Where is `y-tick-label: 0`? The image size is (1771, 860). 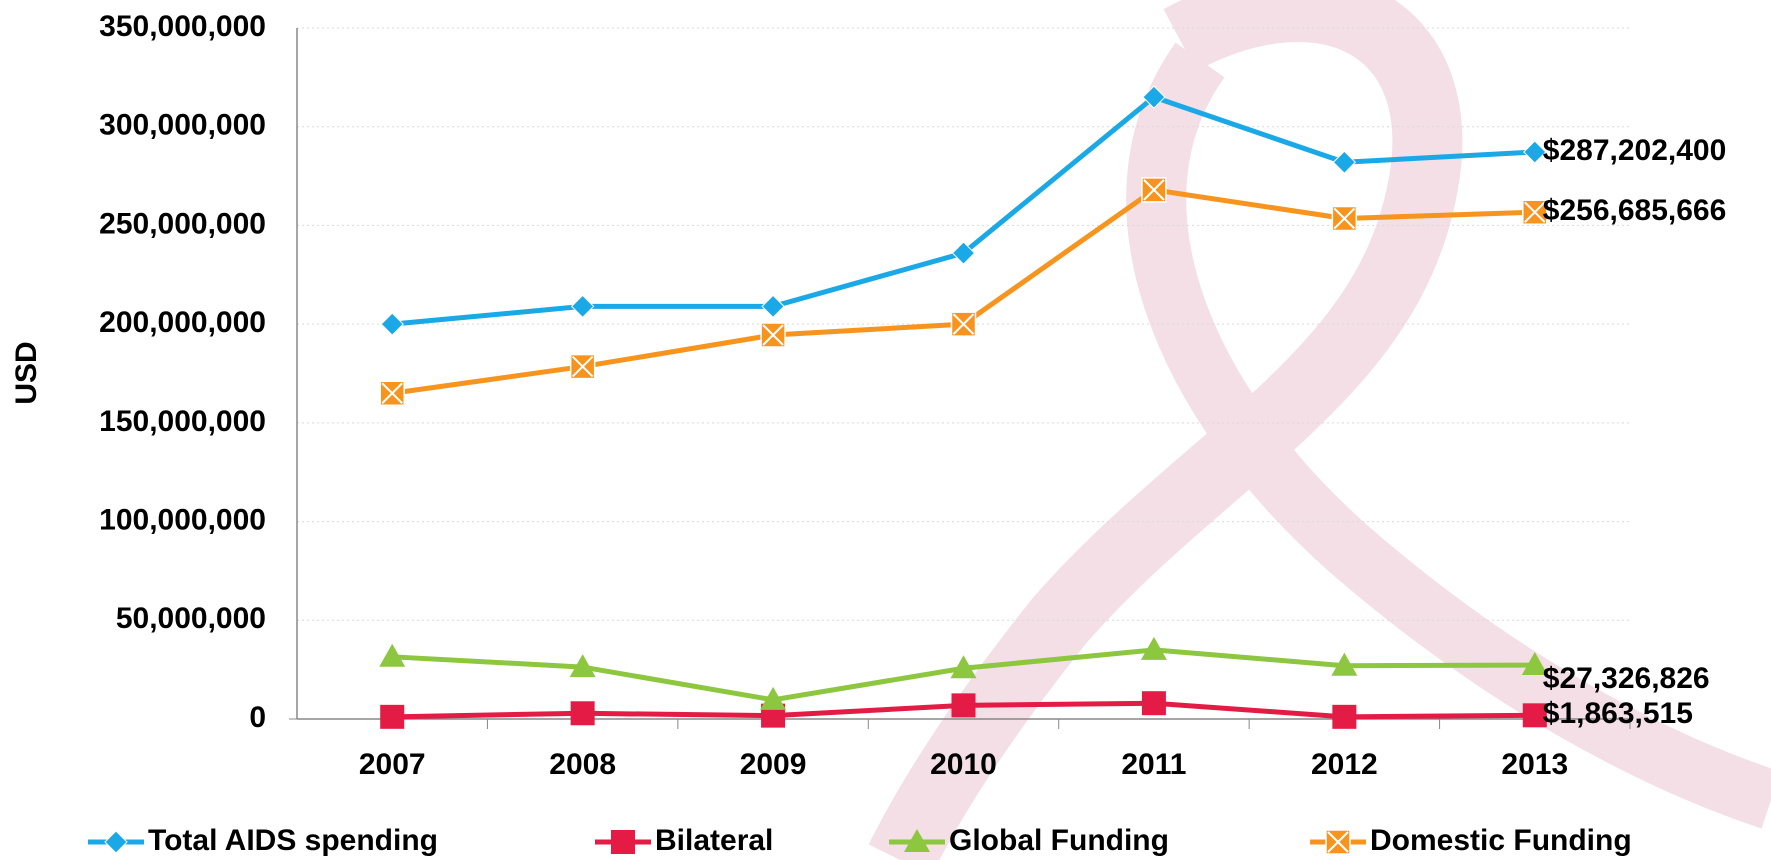
y-tick-label: 0 is located at coordinates (257, 717).